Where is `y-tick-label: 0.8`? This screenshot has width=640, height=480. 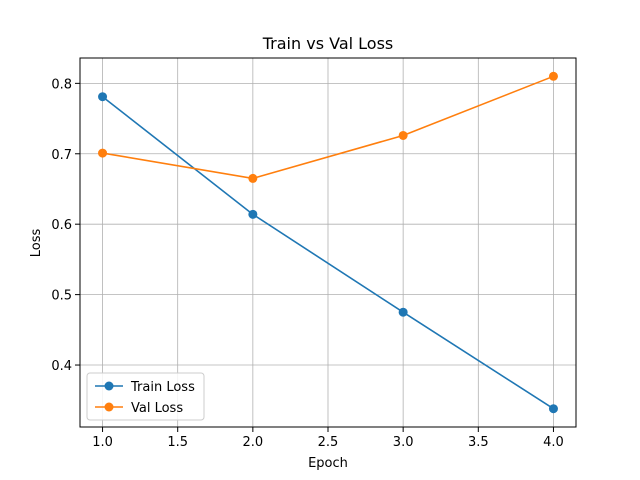 y-tick-label: 0.8 is located at coordinates (61, 84).